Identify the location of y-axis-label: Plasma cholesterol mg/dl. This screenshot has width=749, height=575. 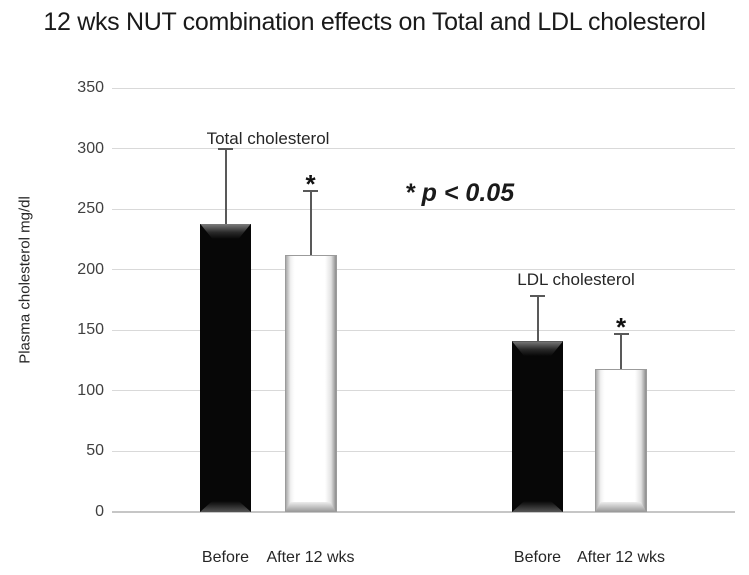
(25, 280).